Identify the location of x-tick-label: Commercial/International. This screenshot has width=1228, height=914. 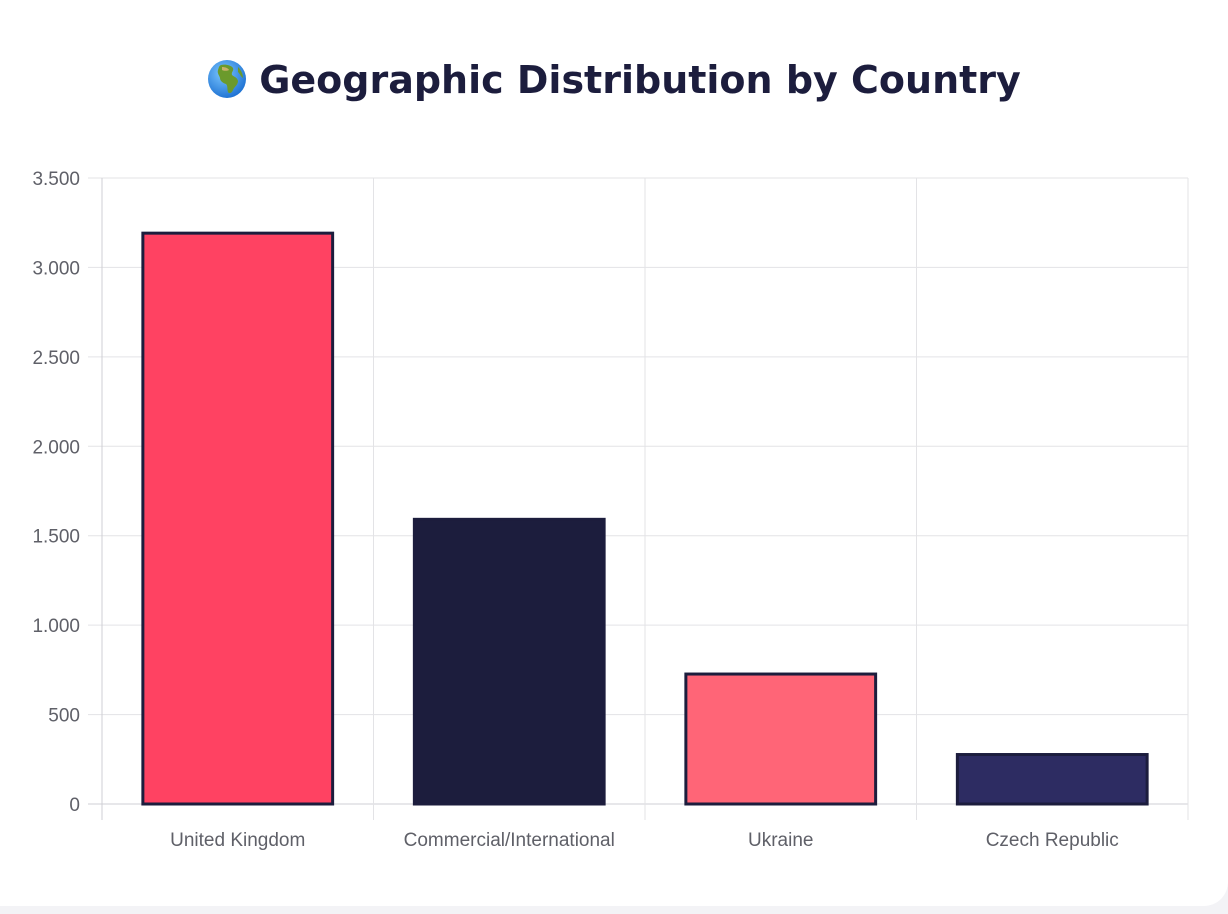
(509, 840).